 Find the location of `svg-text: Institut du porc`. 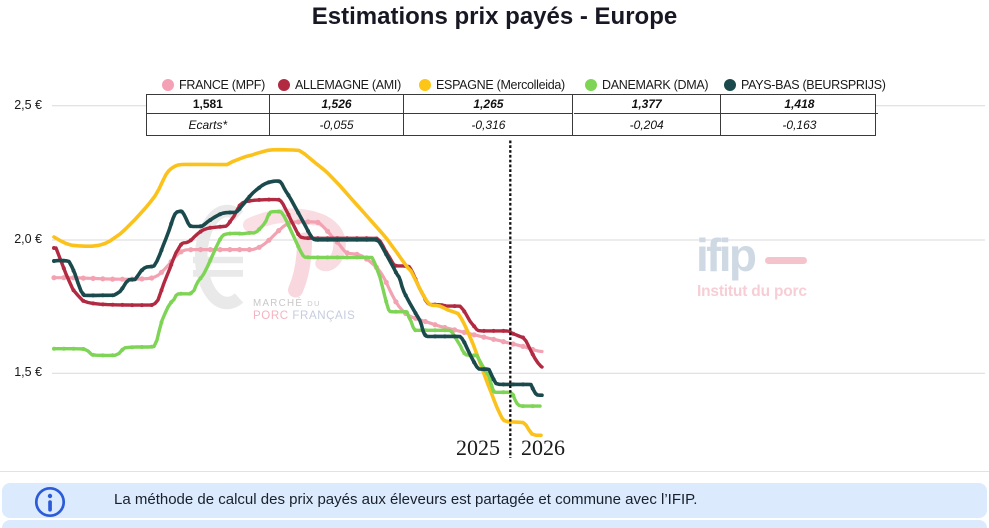

svg-text: Institut du porc is located at coordinates (752, 291).